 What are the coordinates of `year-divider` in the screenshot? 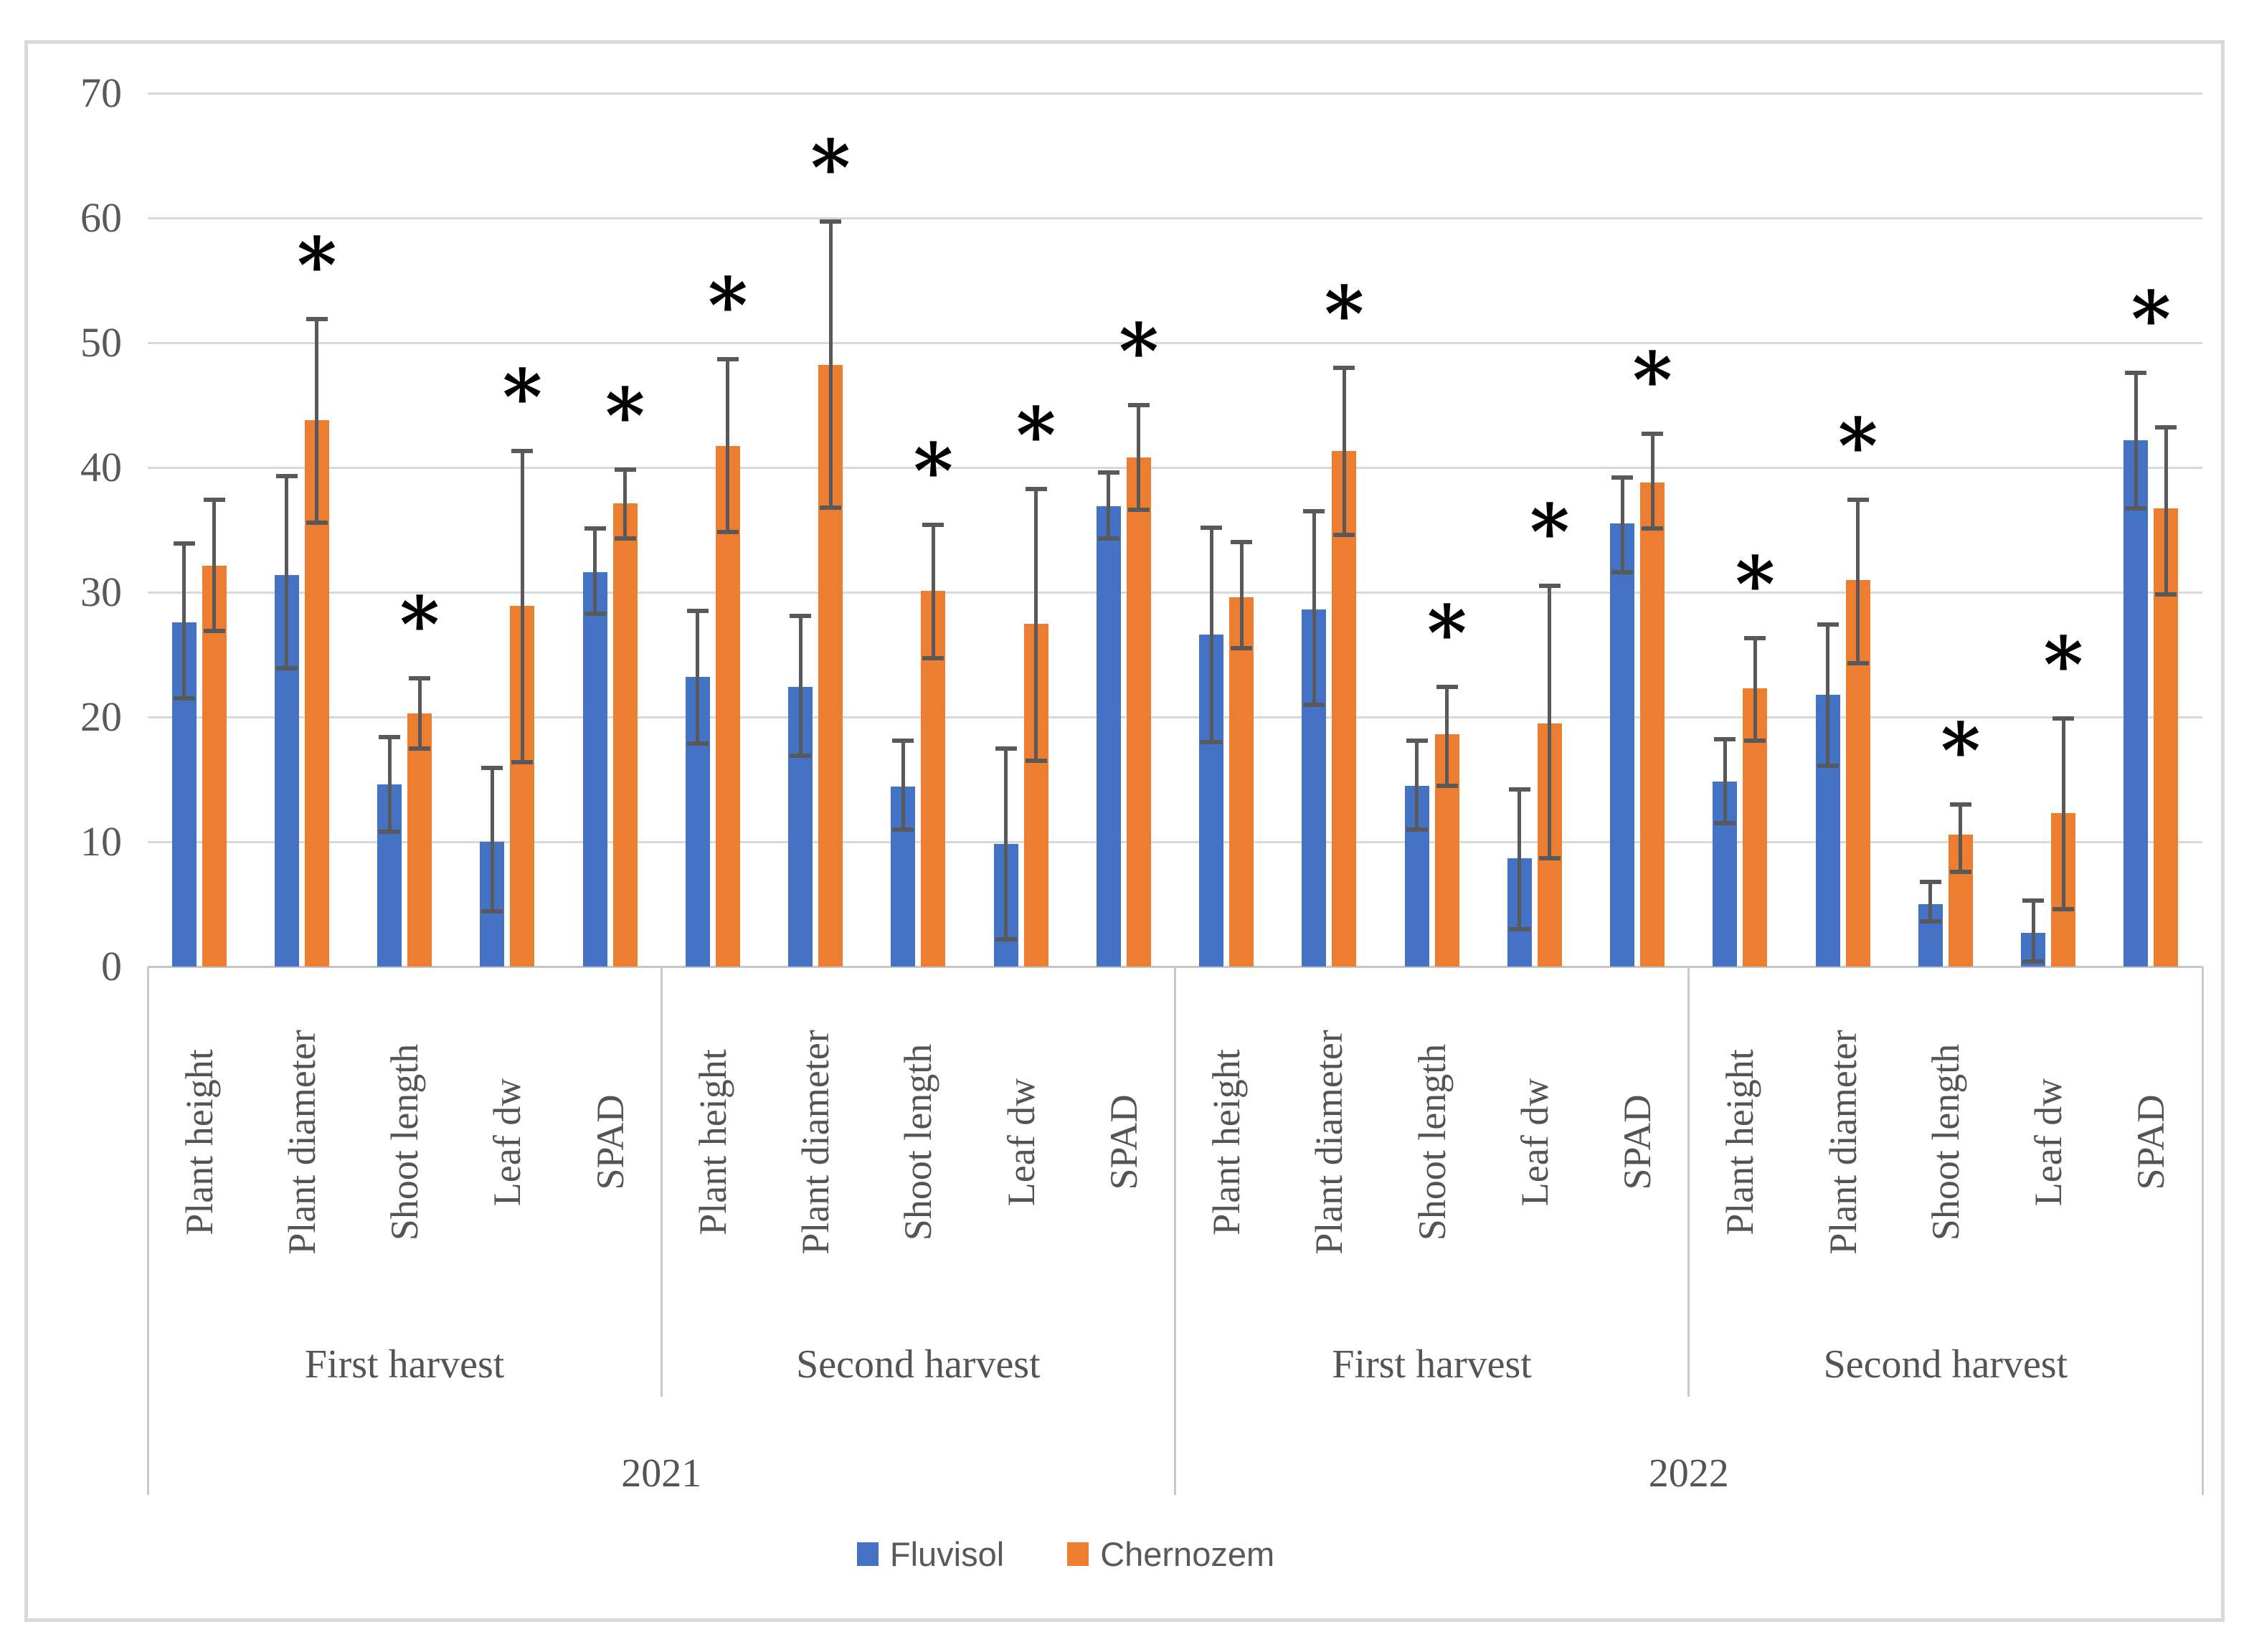 It's located at (2202, 1231).